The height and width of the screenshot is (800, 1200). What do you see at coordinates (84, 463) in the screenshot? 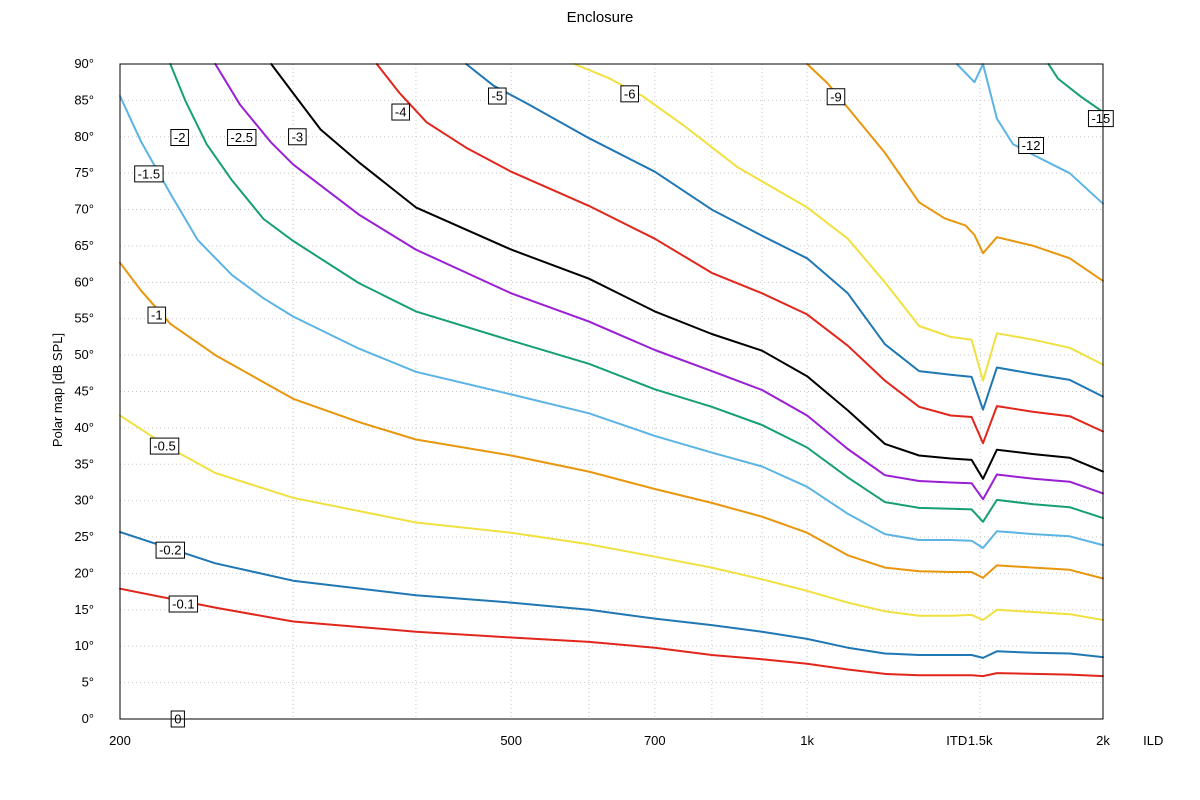
I see `y-tick-label-35: 35°` at bounding box center [84, 463].